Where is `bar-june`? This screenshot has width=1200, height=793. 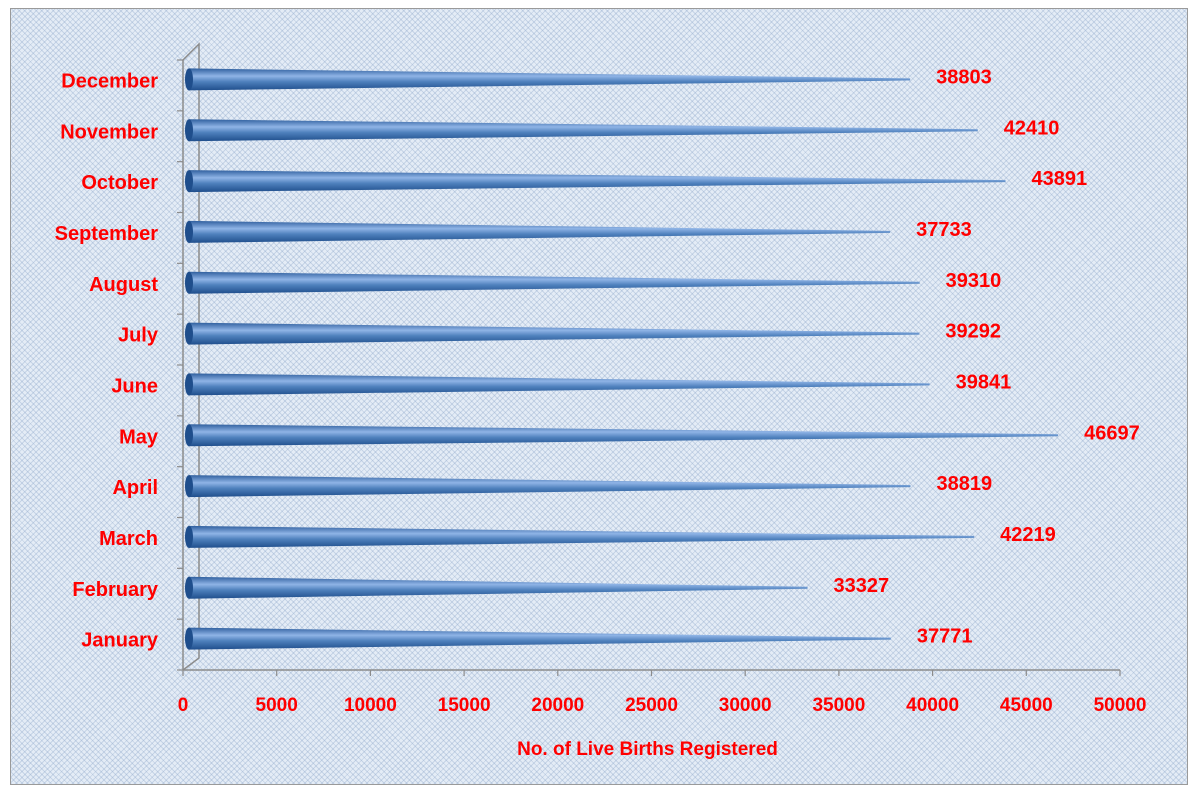 bar-june is located at coordinates (559, 384).